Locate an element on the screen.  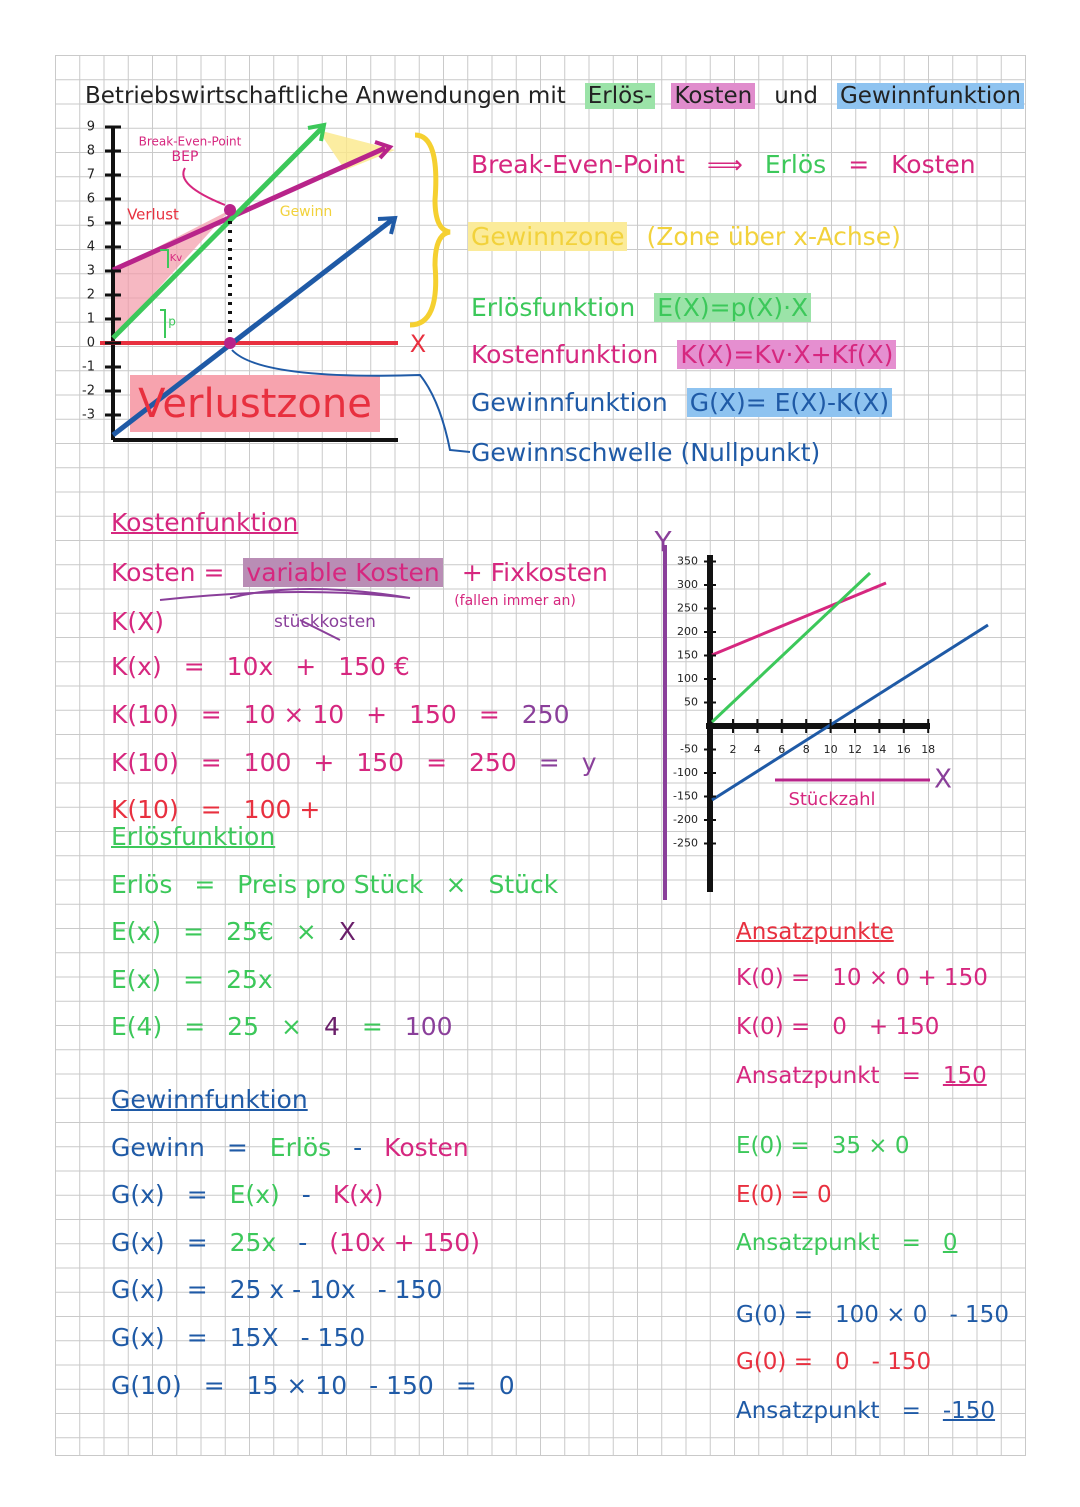
text-segment: y is located at coordinates (589, 762).